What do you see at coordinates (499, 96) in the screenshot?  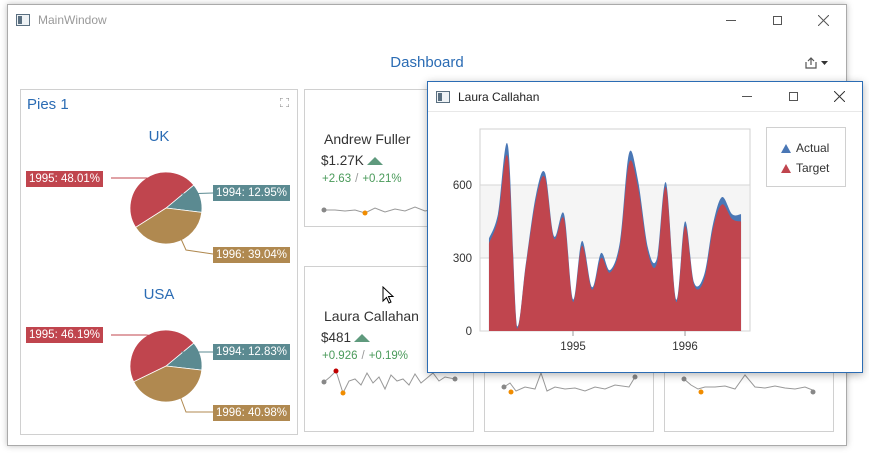 I see `popup-title: Laura Callahan` at bounding box center [499, 96].